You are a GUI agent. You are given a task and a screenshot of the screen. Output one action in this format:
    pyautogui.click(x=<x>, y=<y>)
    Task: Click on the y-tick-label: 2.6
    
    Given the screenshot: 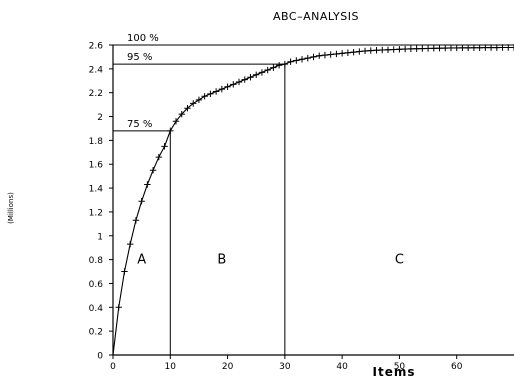 What is the action you would take?
    pyautogui.click(x=96, y=47)
    